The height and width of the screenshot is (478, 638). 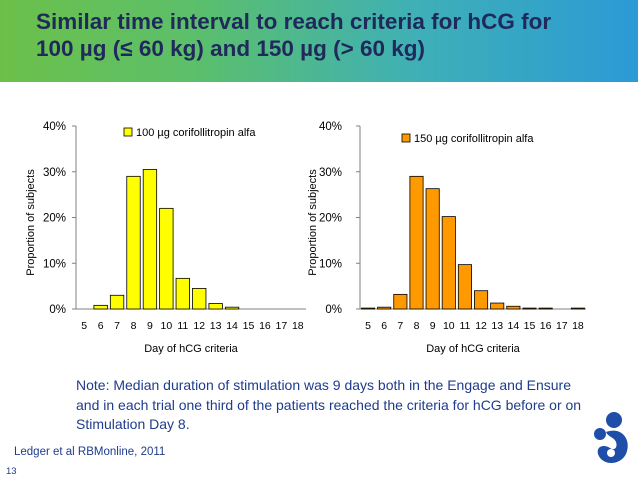 I want to click on reference-text: Ledger et al RBMonline, 2011, so click(x=90, y=452).